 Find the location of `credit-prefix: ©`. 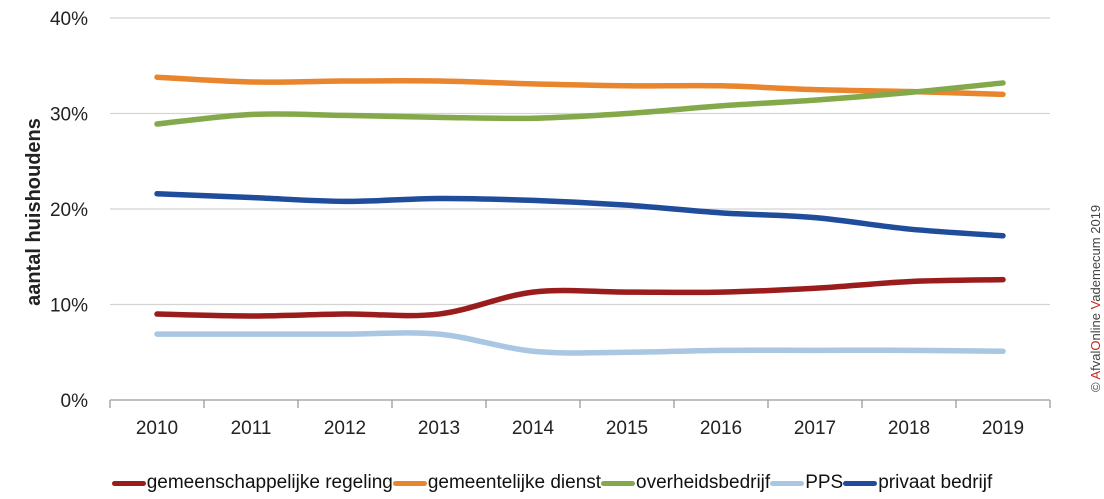

credit-prefix: © is located at coordinates (1095, 385).